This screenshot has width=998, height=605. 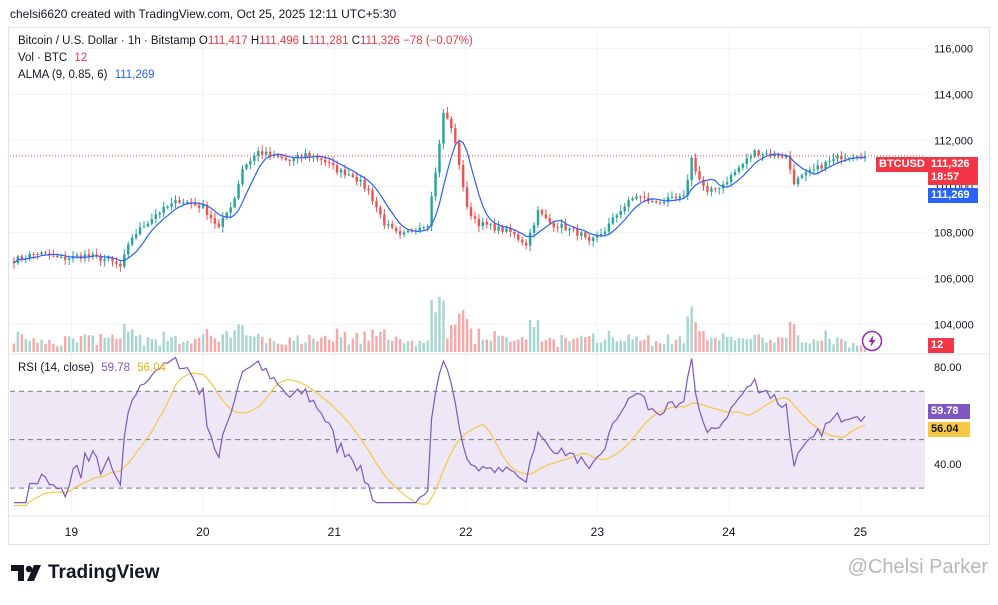 I want to click on volume-legend: Vol · BTC 12, so click(x=52, y=58).